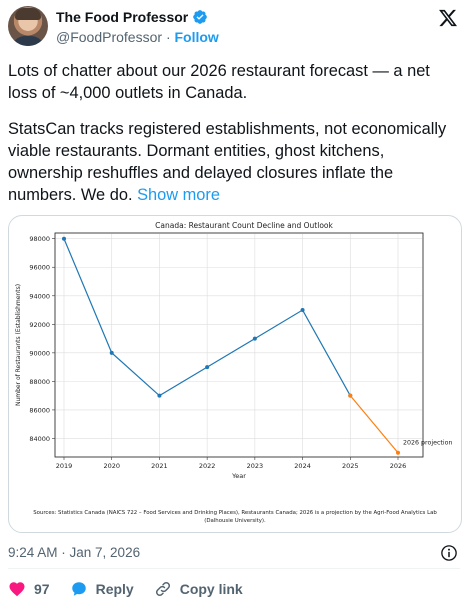 This screenshot has width=468, height=600. Describe the element at coordinates (39, 296) in the screenshot. I see `y-tick-label: 94000` at that location.